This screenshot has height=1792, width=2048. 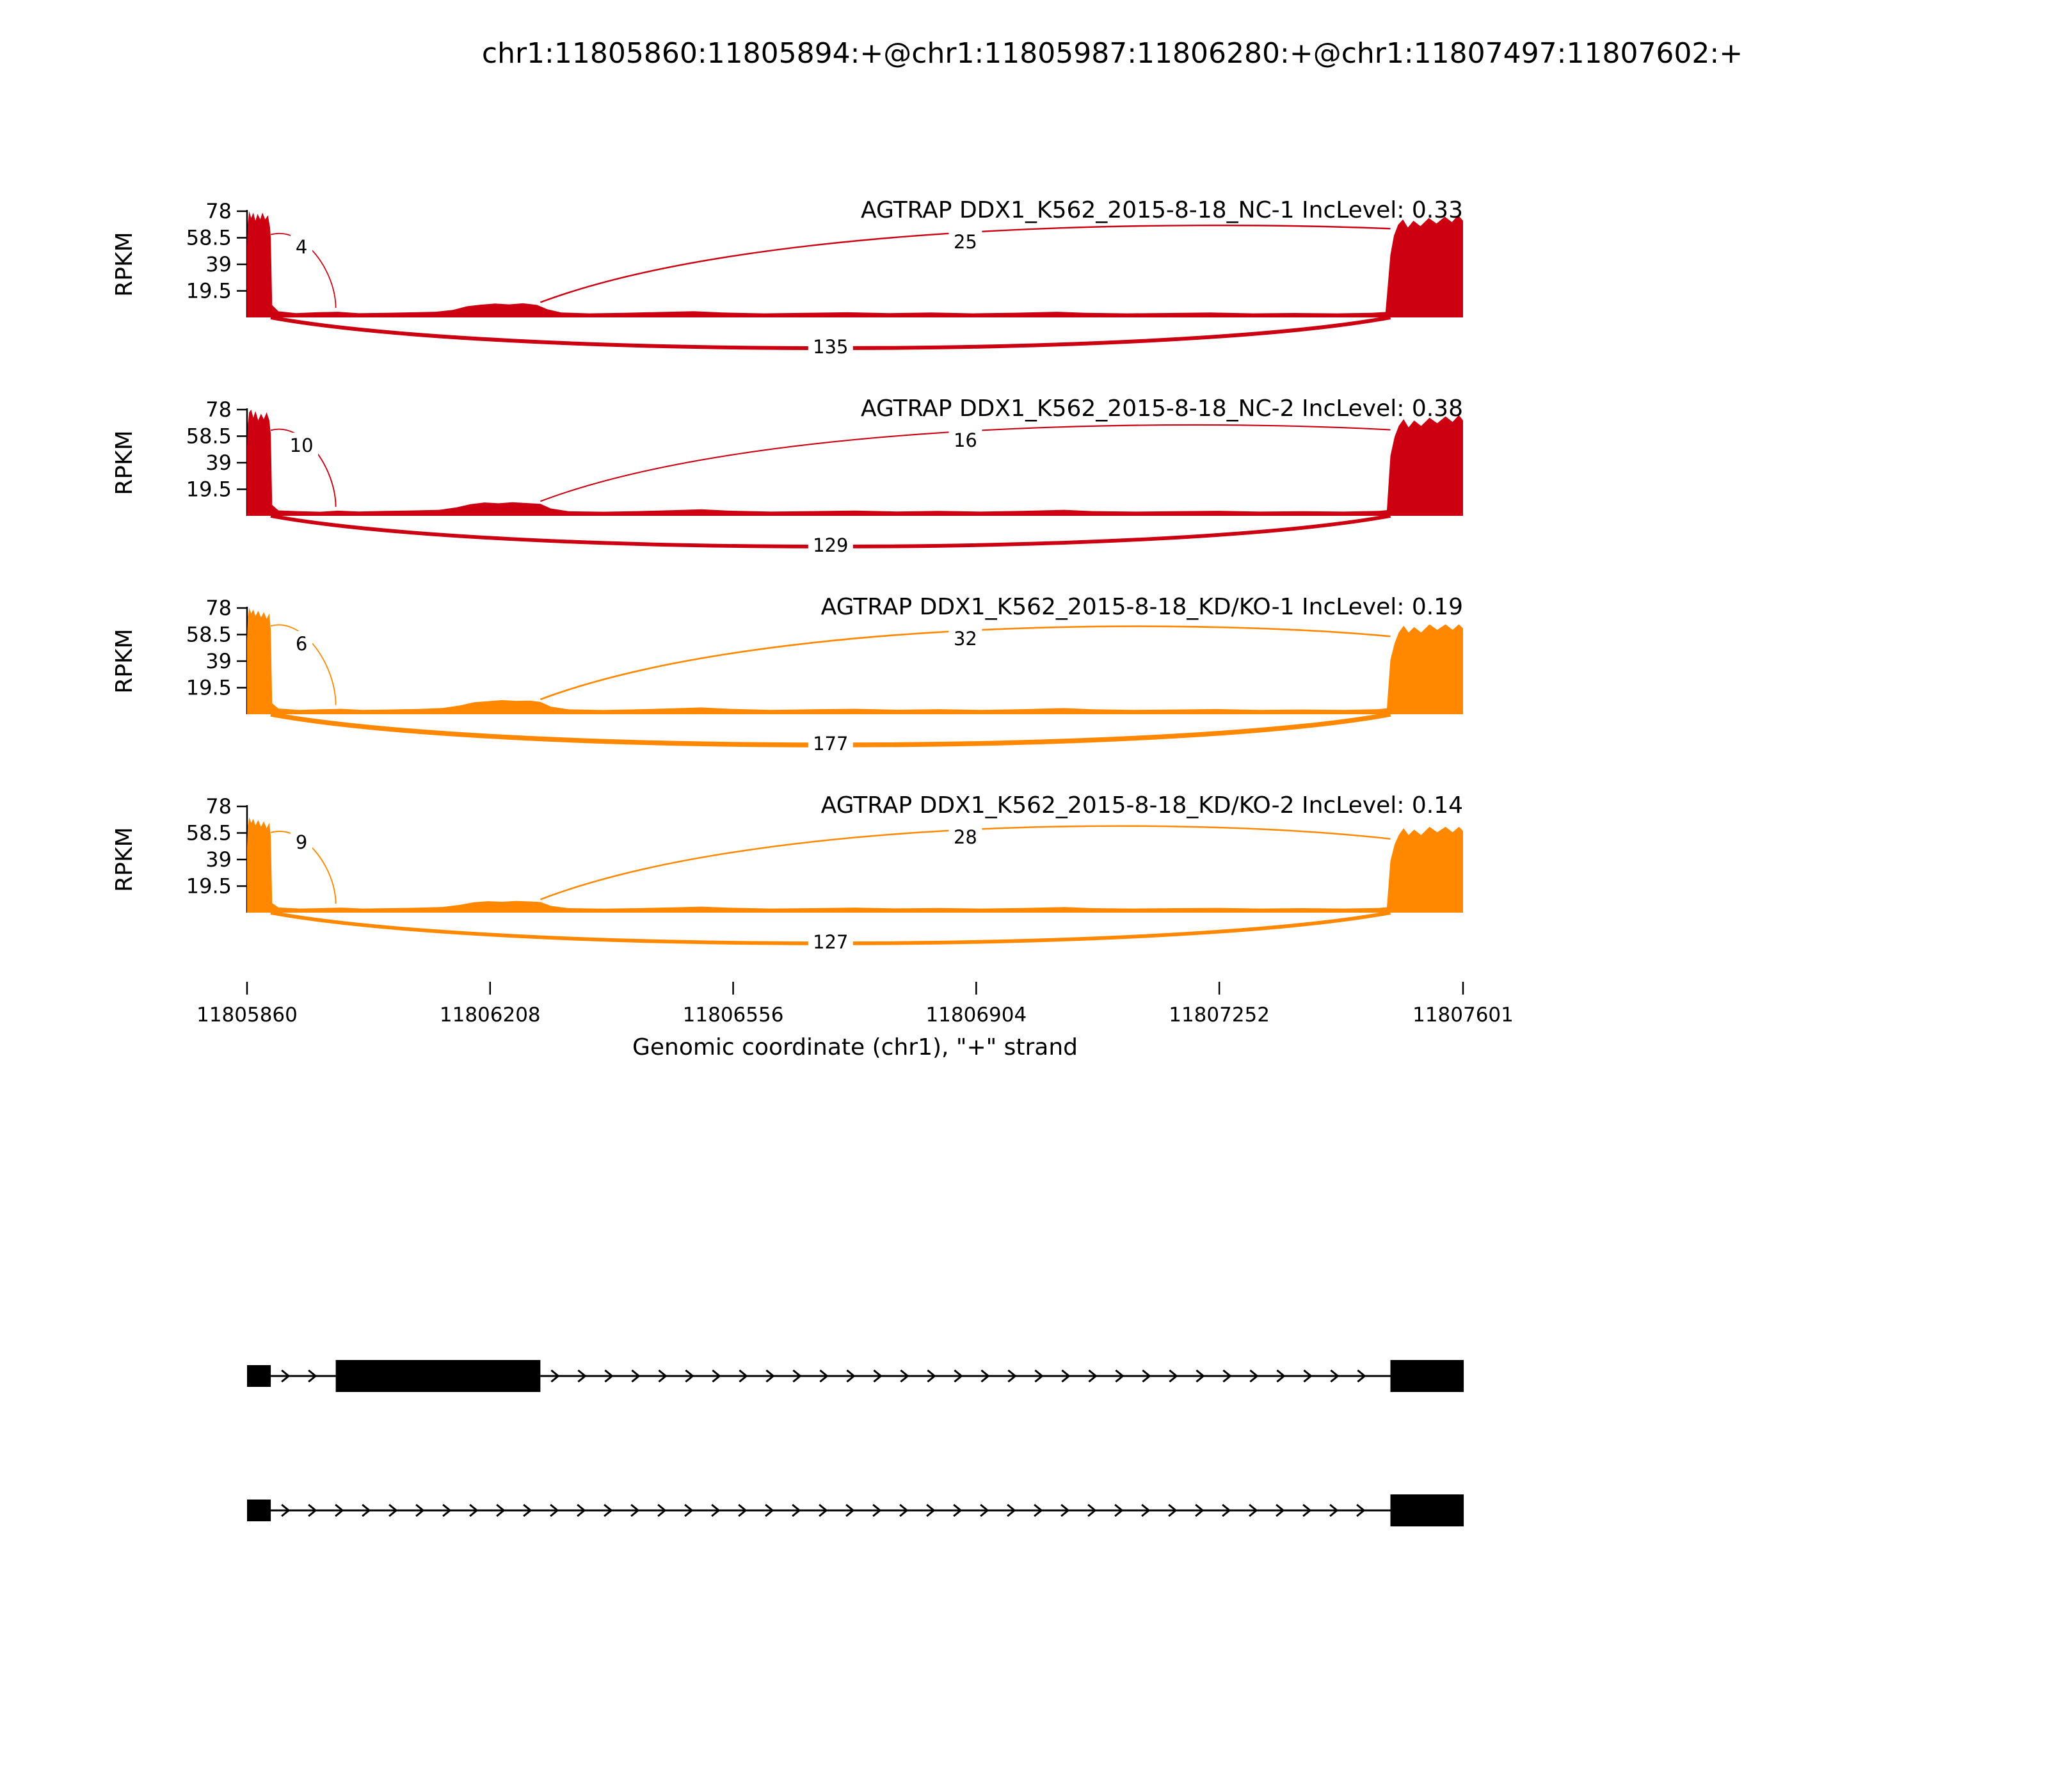 What do you see at coordinates (1463, 1015) in the screenshot?
I see `x-tick-label: 11807601` at bounding box center [1463, 1015].